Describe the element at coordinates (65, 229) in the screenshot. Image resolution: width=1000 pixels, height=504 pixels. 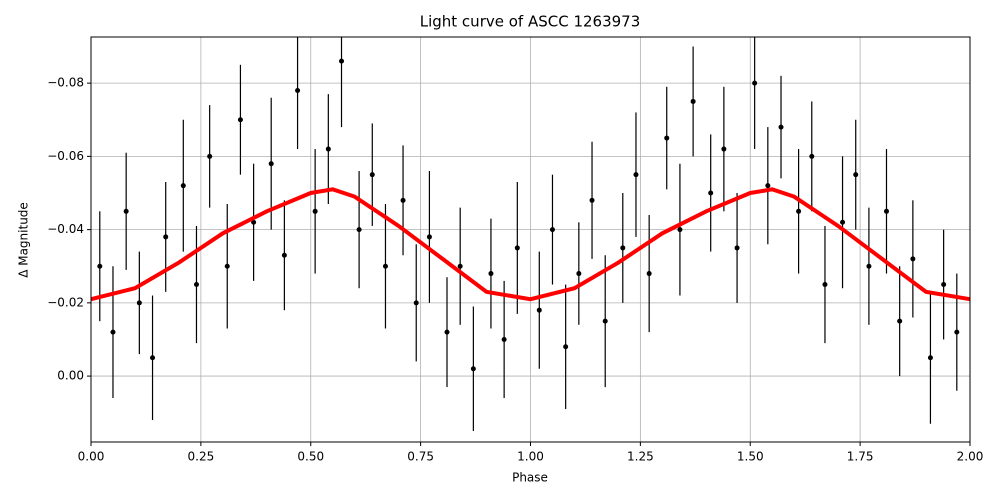
I see `y-tick-label: −0.04` at that location.